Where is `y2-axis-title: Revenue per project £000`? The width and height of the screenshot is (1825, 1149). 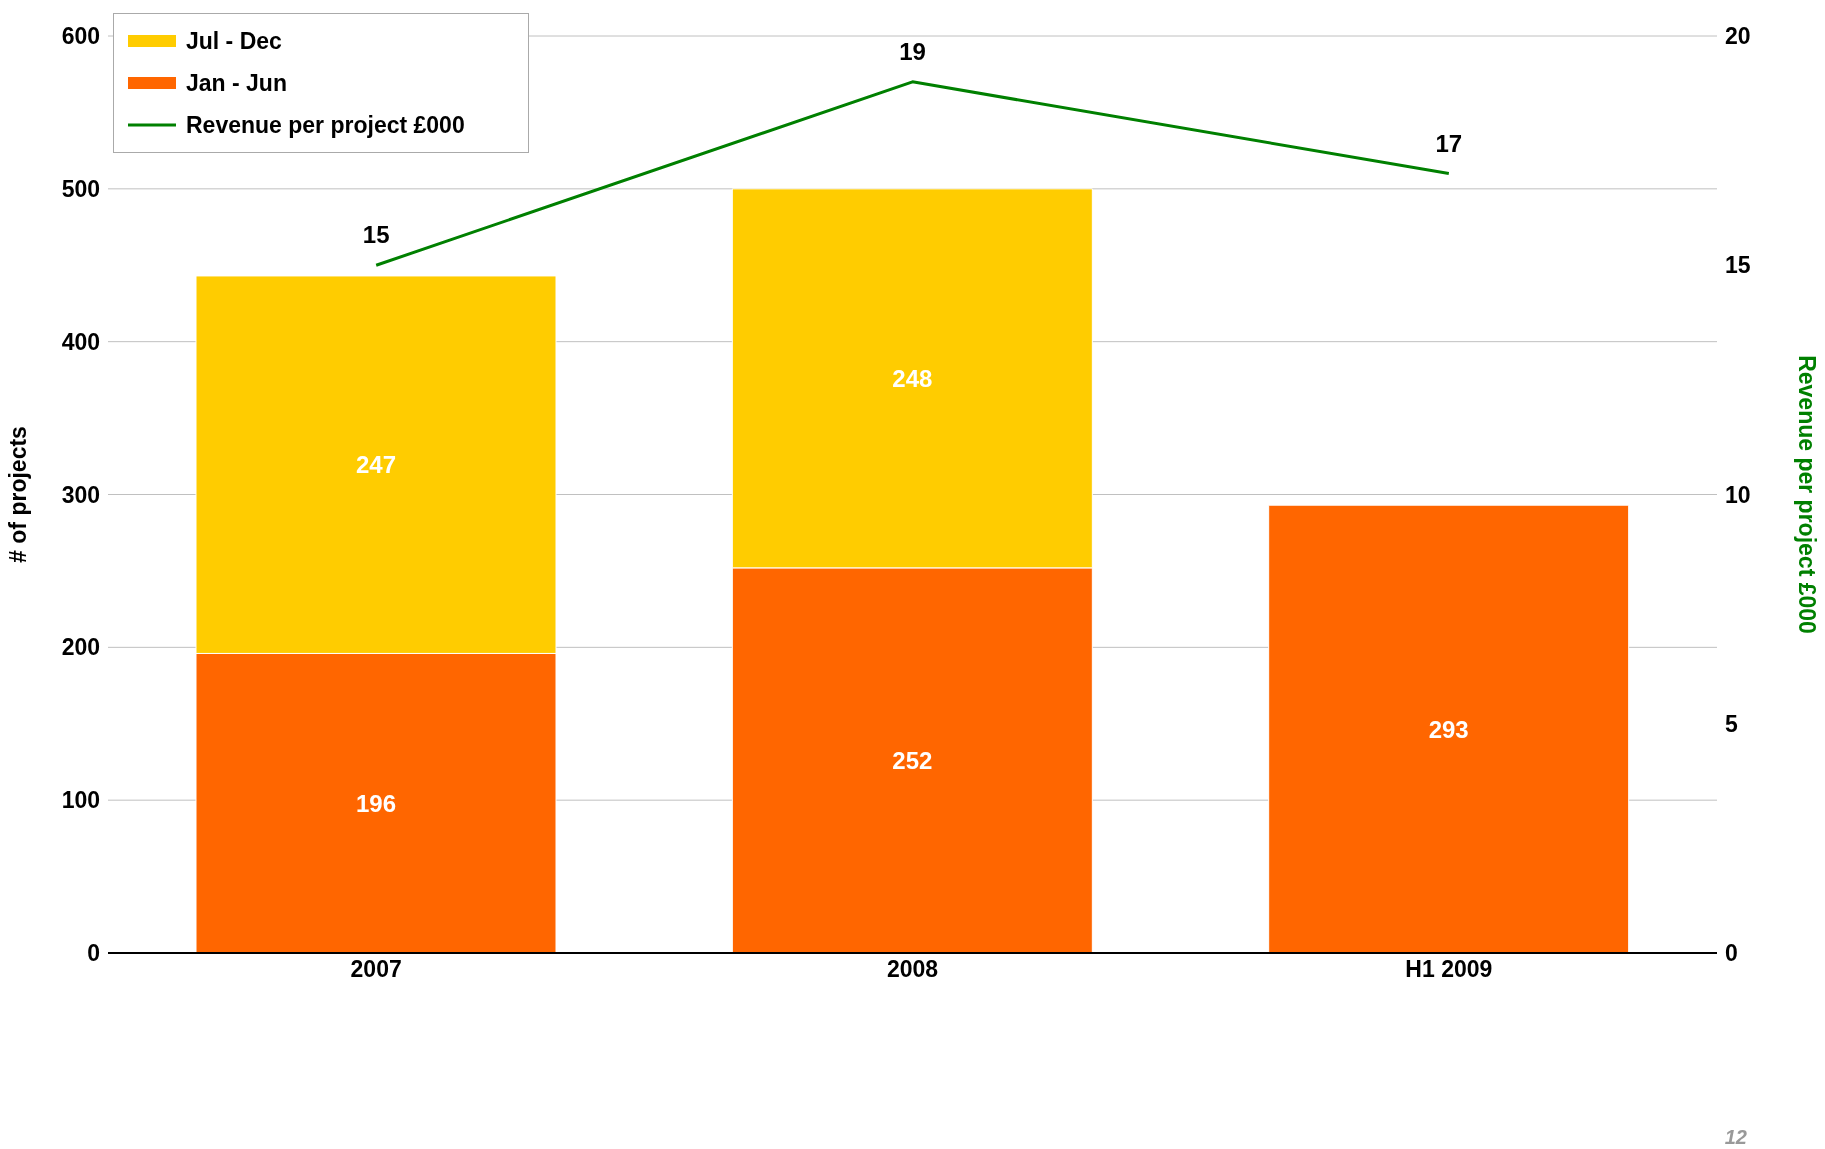
y2-axis-title: Revenue per project £000 is located at coordinates (1806, 494).